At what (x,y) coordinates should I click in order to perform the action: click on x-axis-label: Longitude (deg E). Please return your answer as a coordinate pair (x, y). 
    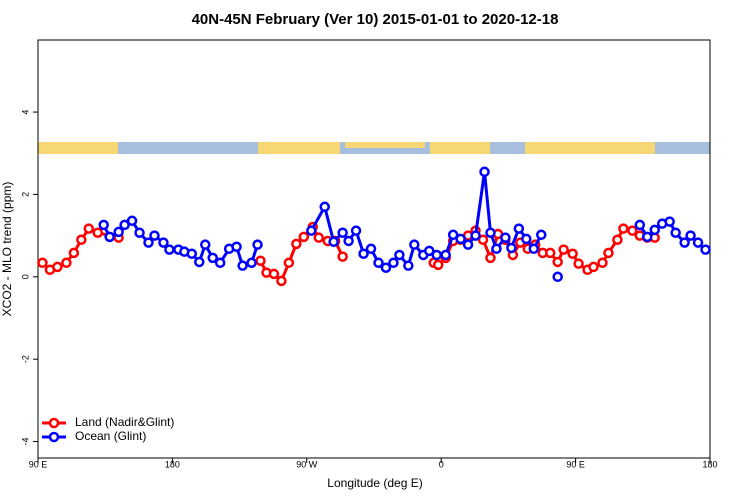
    Looking at the image, I should click on (374, 483).